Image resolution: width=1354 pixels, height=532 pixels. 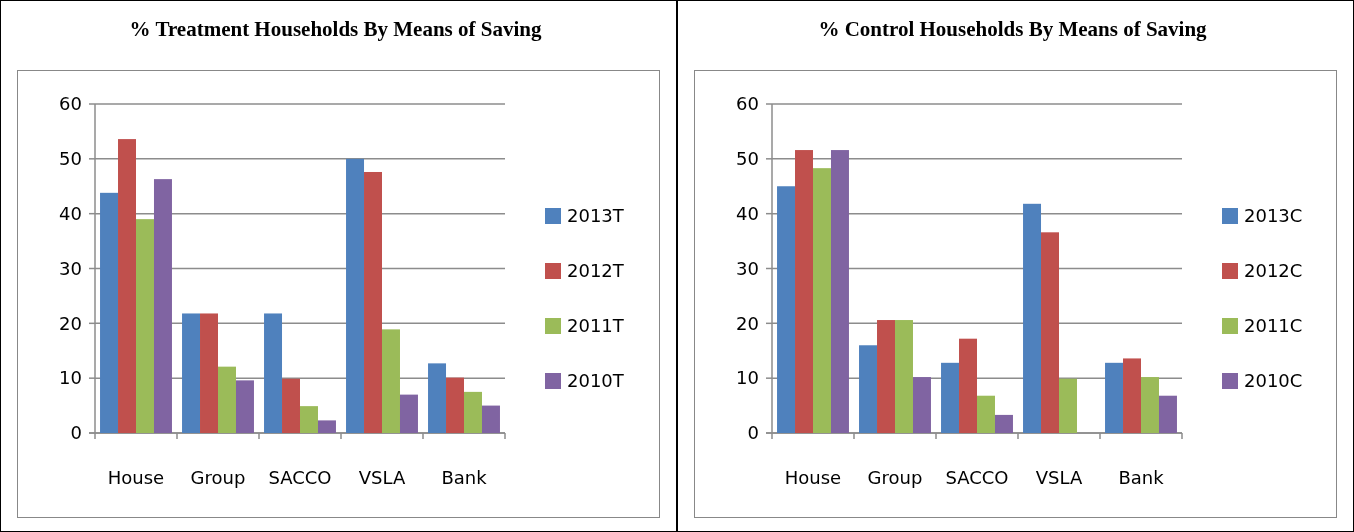 I want to click on legend-label: 2012T, so click(x=596, y=271).